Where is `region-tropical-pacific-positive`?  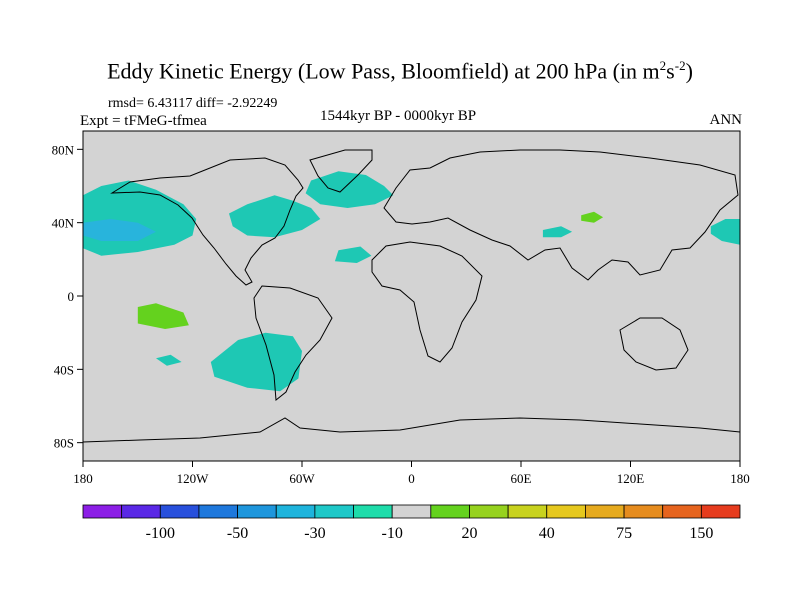
region-tropical-pacific-positive is located at coordinates (163, 316).